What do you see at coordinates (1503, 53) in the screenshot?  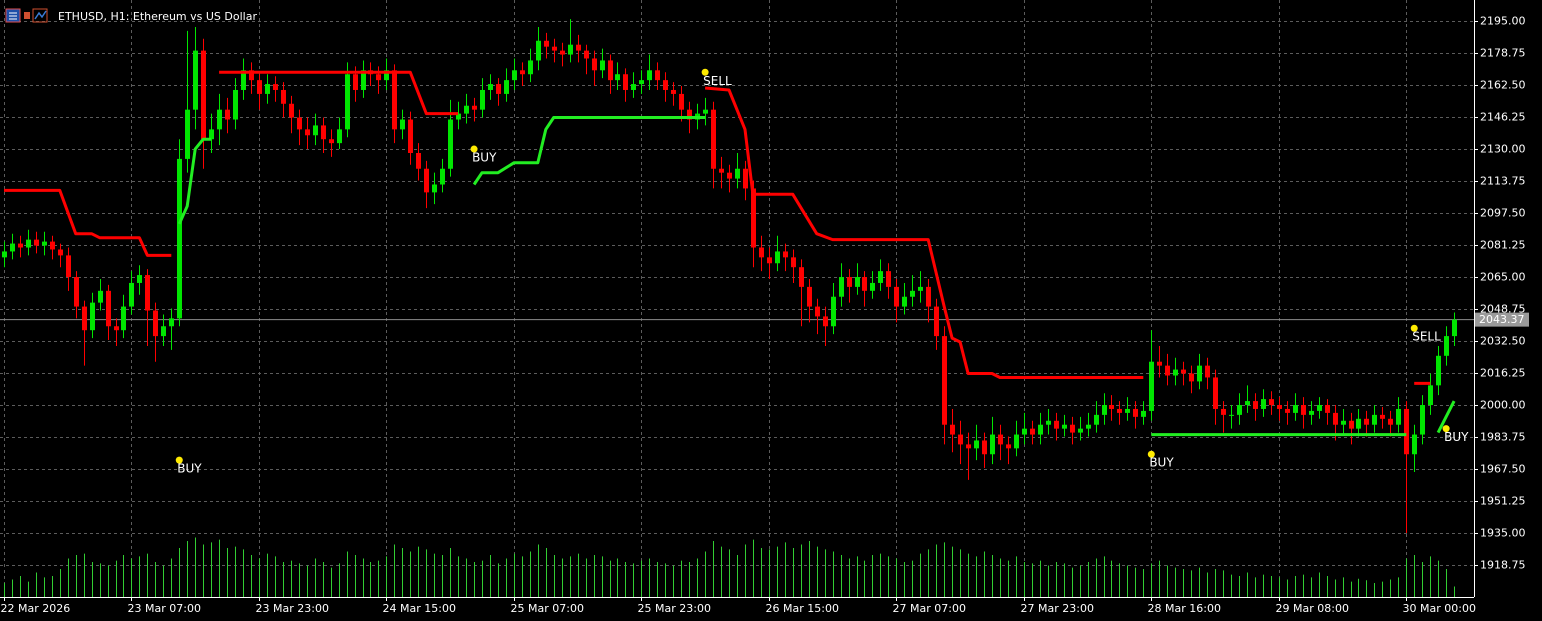 I see `y-tick-label: 2178.75` at bounding box center [1503, 53].